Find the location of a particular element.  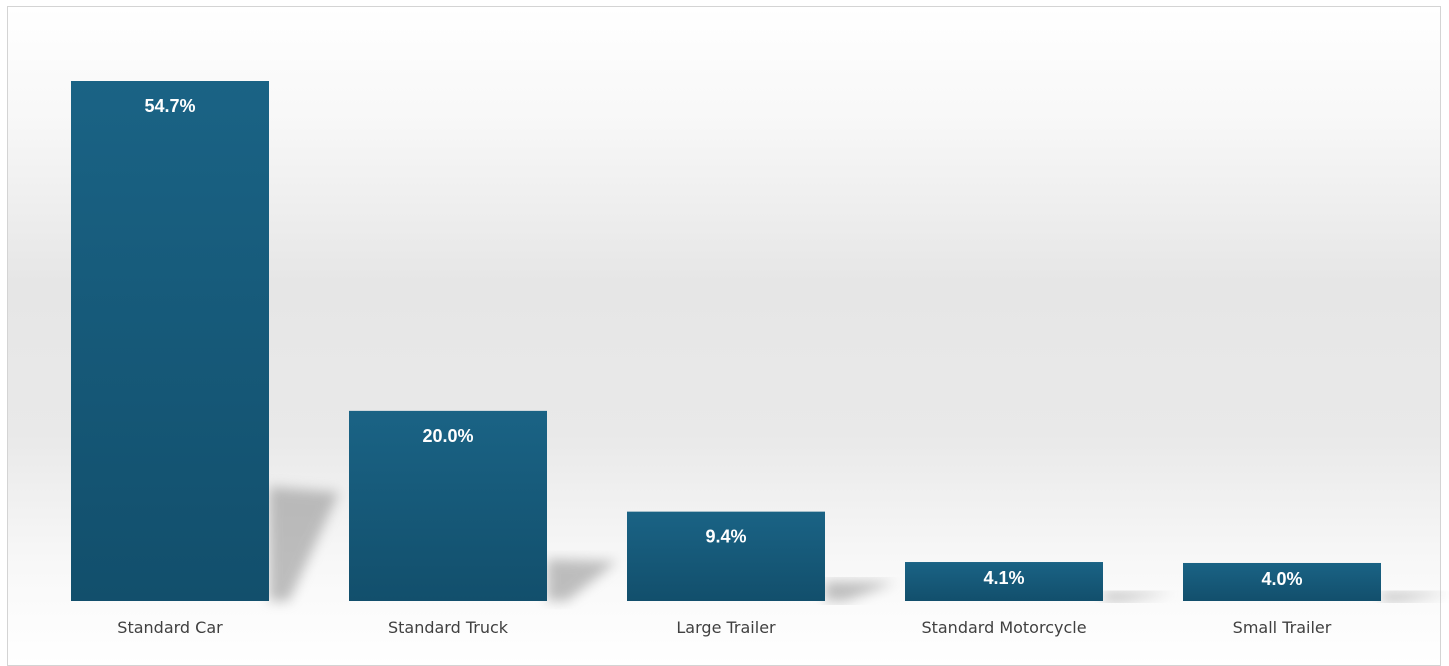

data-label: 54.7% is located at coordinates (169, 106).